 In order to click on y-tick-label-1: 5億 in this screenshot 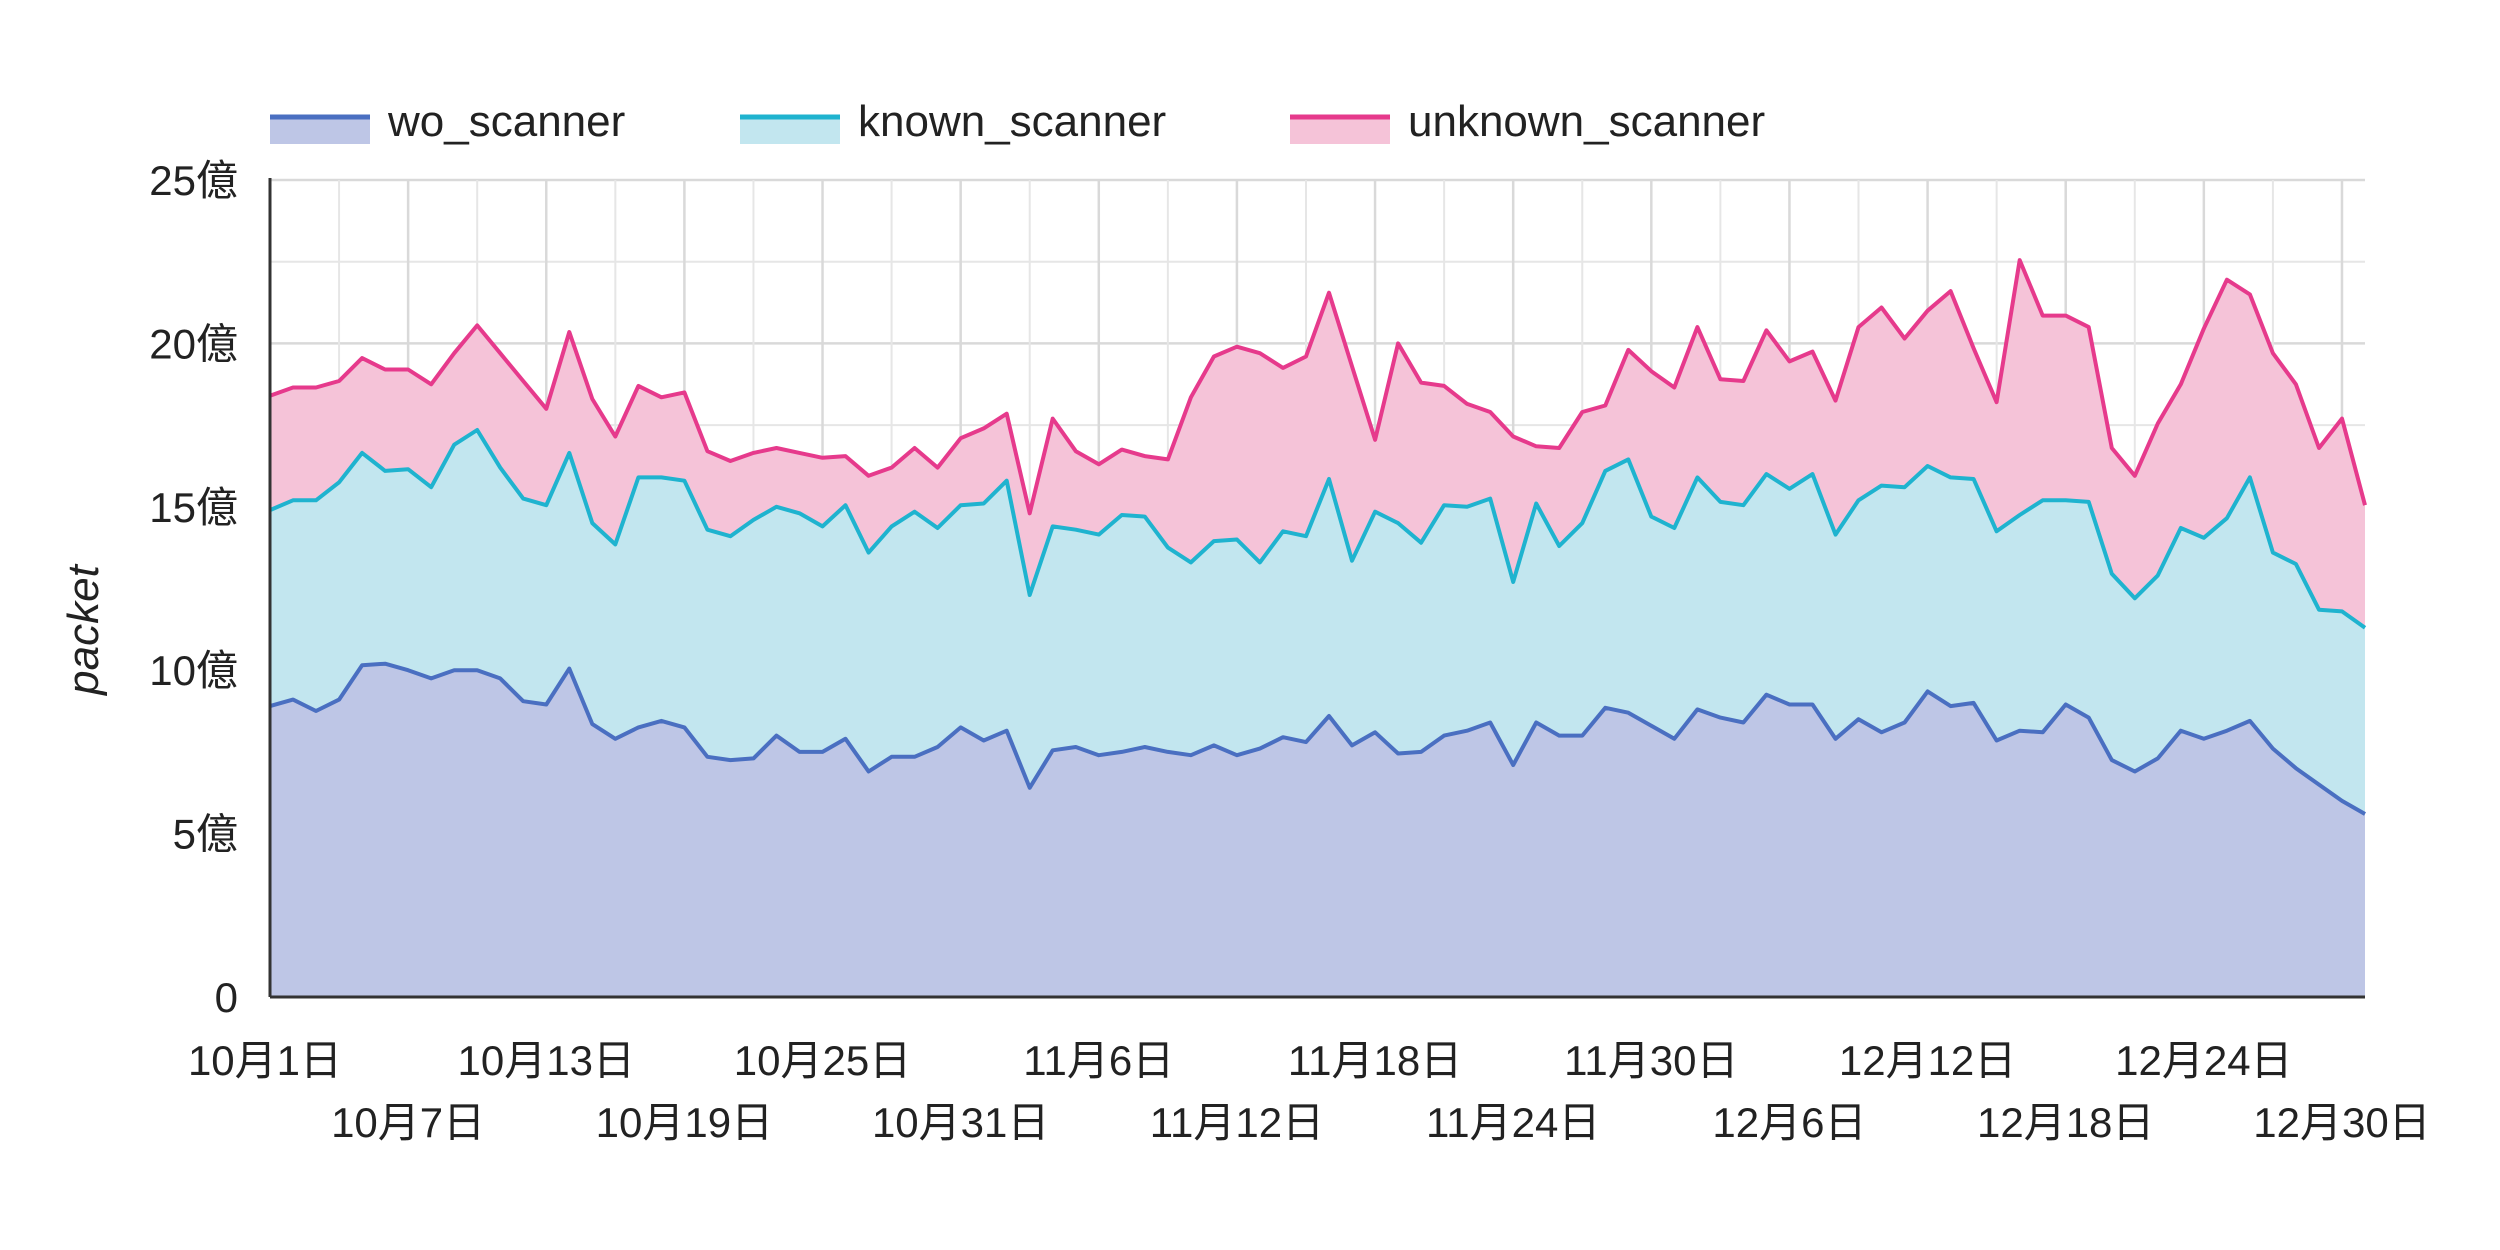, I will do `click(205, 834)`.